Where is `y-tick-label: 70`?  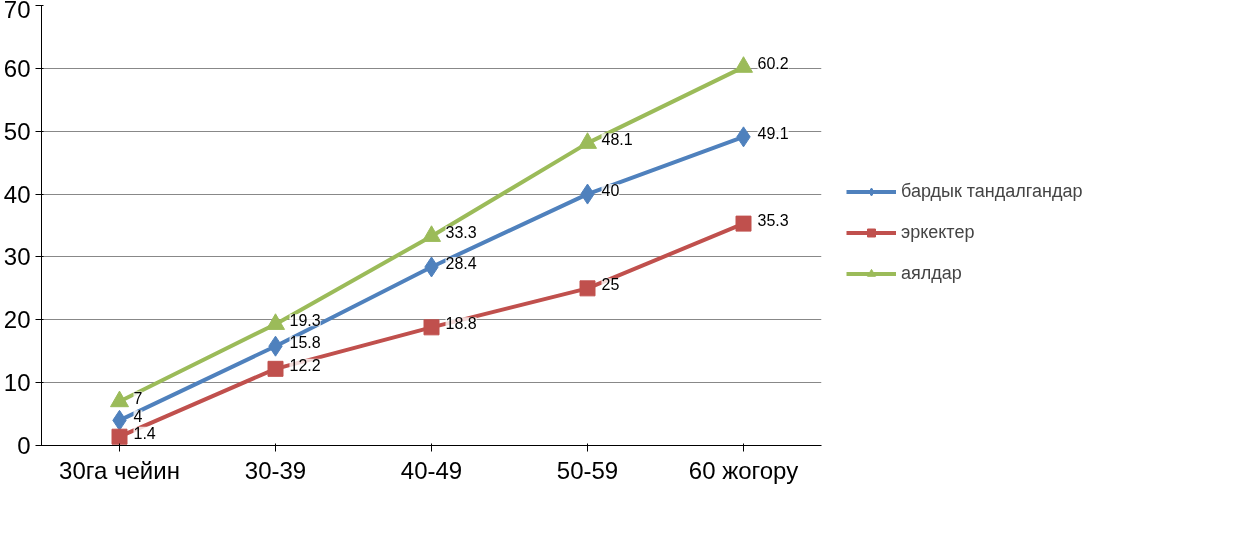 y-tick-label: 70 is located at coordinates (17, 11).